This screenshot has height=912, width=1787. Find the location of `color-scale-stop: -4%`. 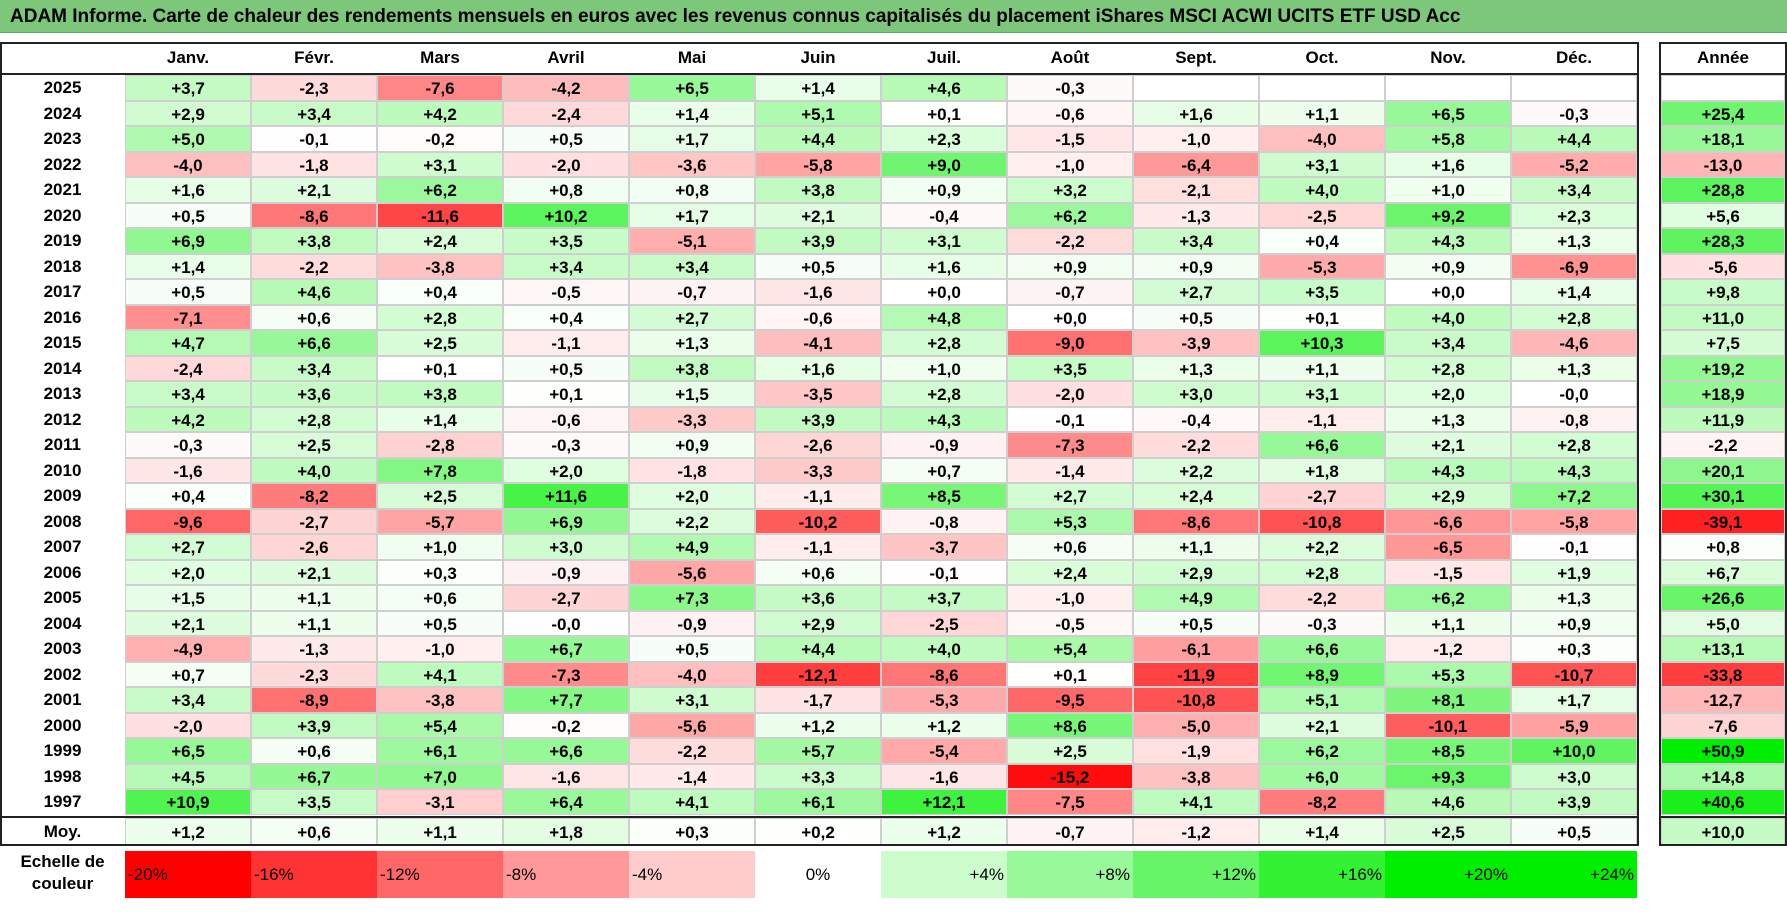

color-scale-stop: -4% is located at coordinates (692, 874).